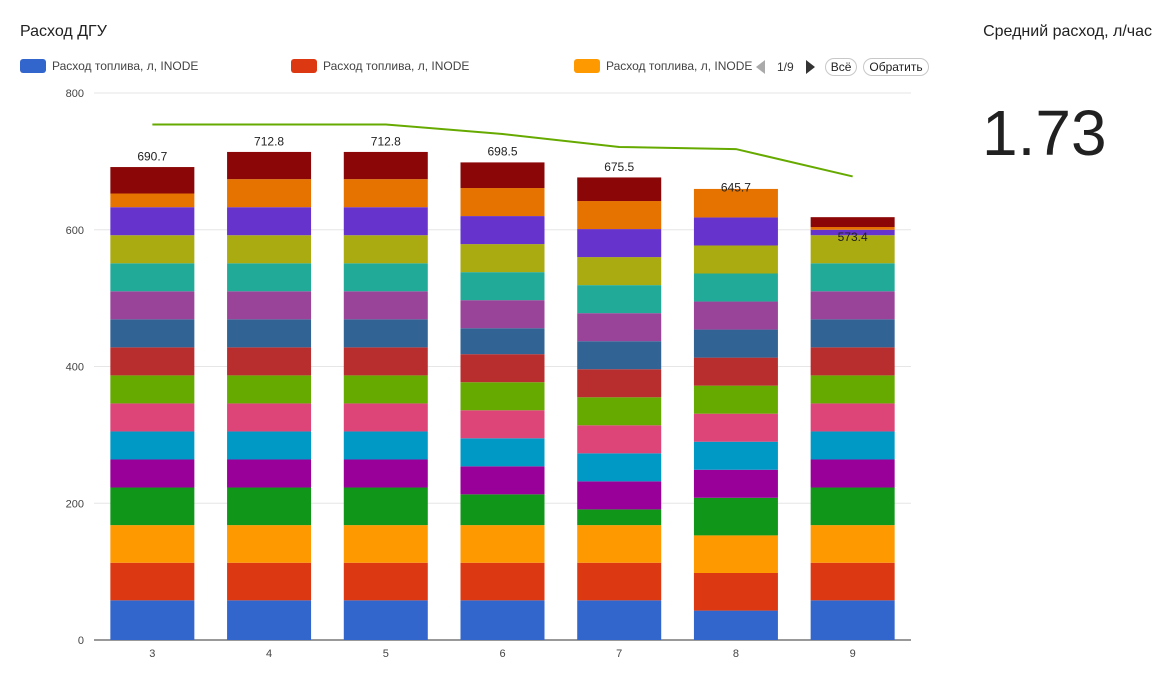 The height and width of the screenshot is (683, 1161). What do you see at coordinates (75, 368) in the screenshot?
I see `y-tick-label-400: 400` at bounding box center [75, 368].